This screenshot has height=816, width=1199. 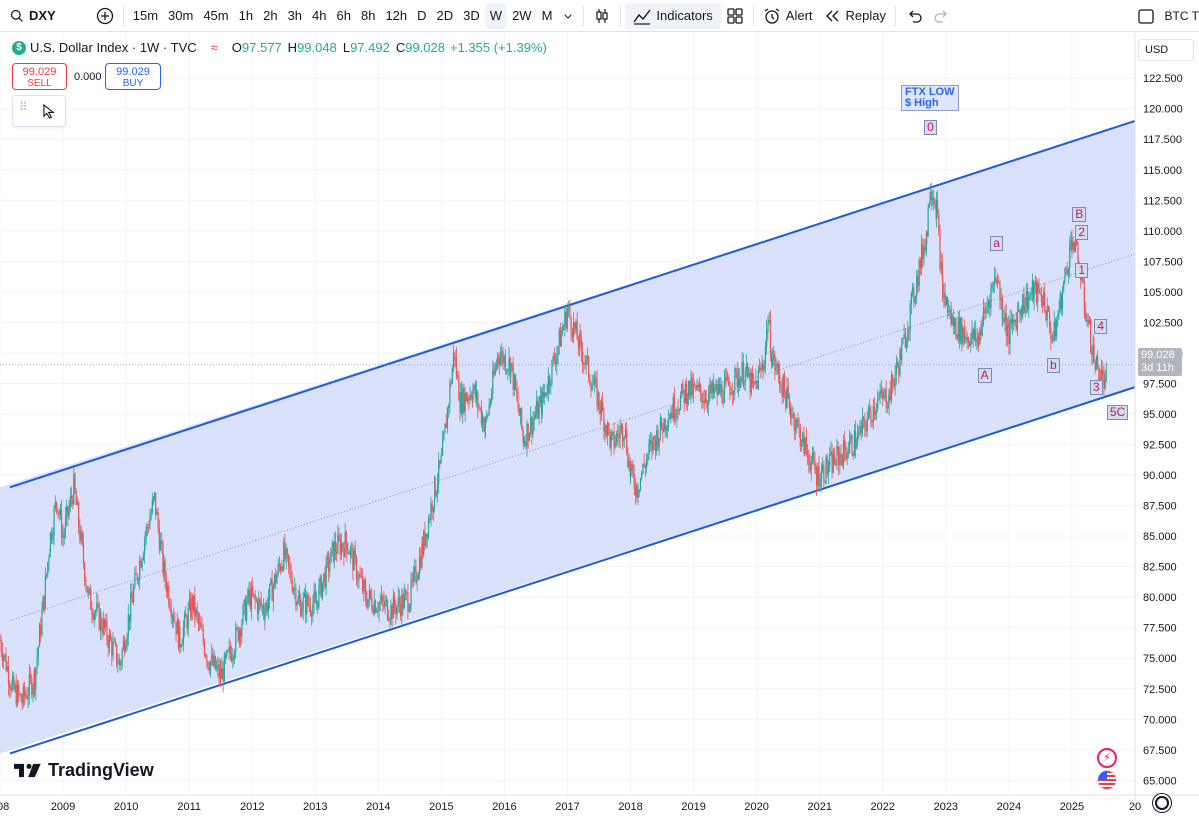 What do you see at coordinates (1162, 803) in the screenshot?
I see `gear-icon` at bounding box center [1162, 803].